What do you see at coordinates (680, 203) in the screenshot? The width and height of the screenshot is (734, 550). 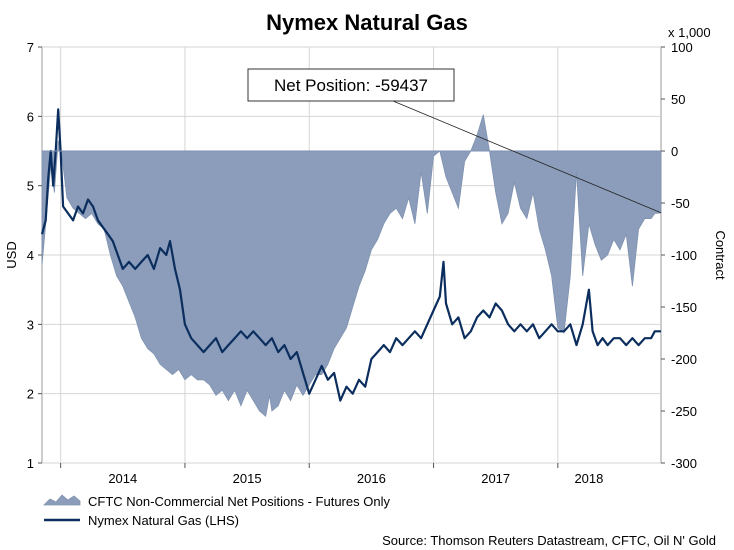 I see `right-axis-tick-label: -50` at bounding box center [680, 203].